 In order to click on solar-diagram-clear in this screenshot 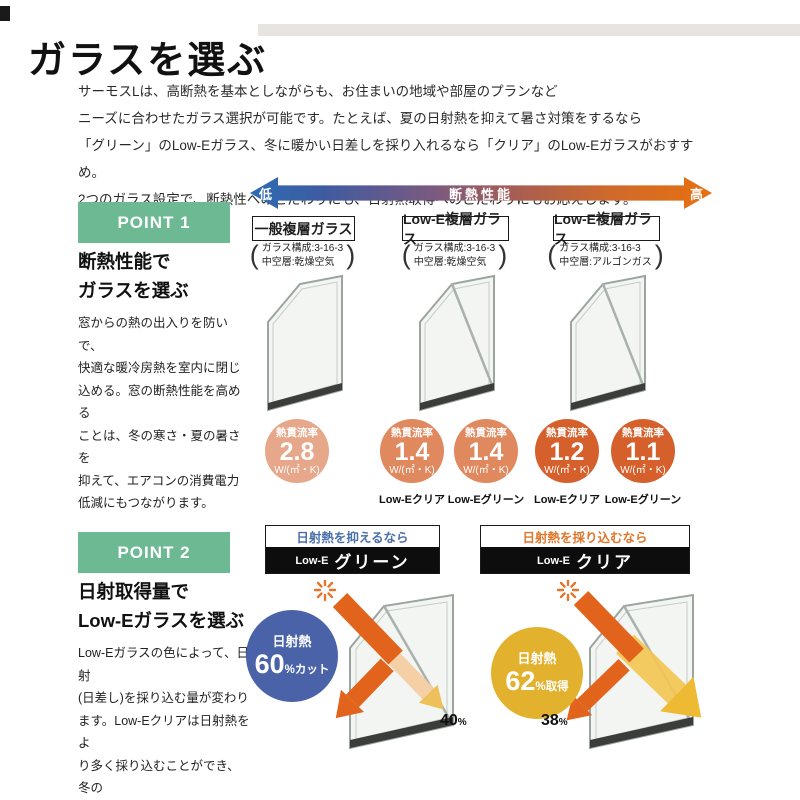, I will do `click(629, 665)`.